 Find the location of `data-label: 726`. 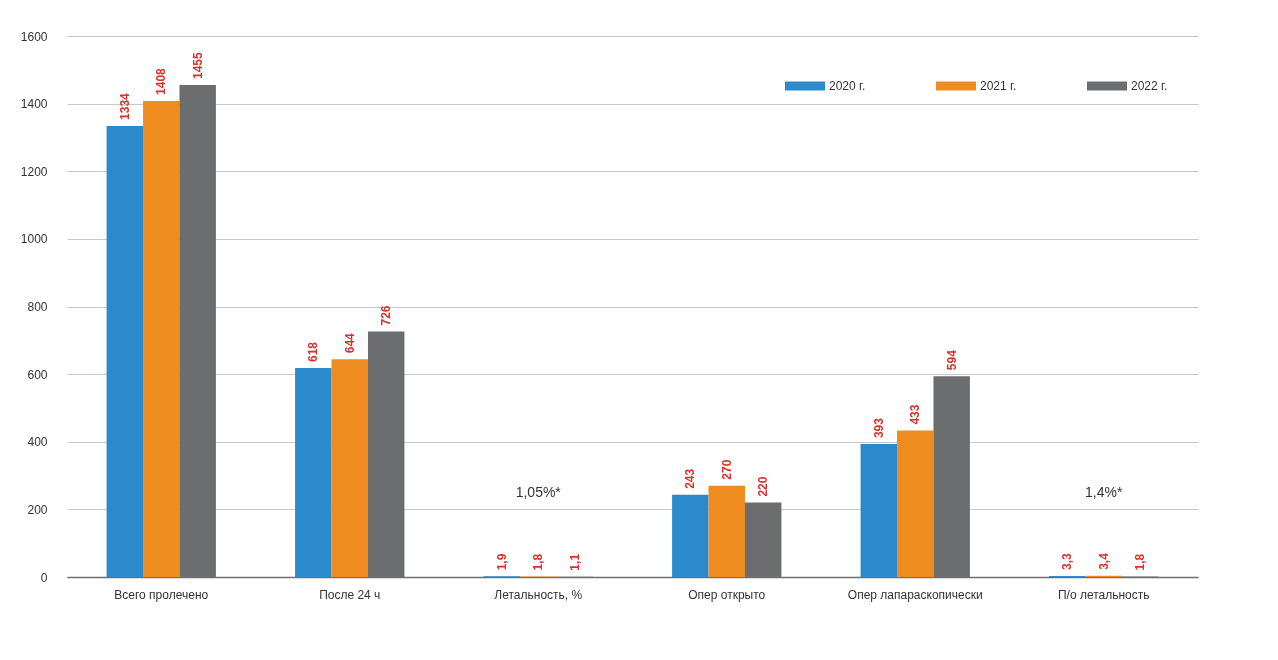

data-label: 726 is located at coordinates (386, 315).